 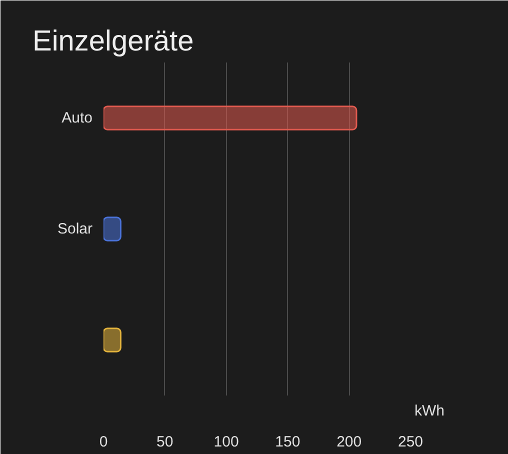 What do you see at coordinates (411, 442) in the screenshot?
I see `x-tick-label: 250` at bounding box center [411, 442].